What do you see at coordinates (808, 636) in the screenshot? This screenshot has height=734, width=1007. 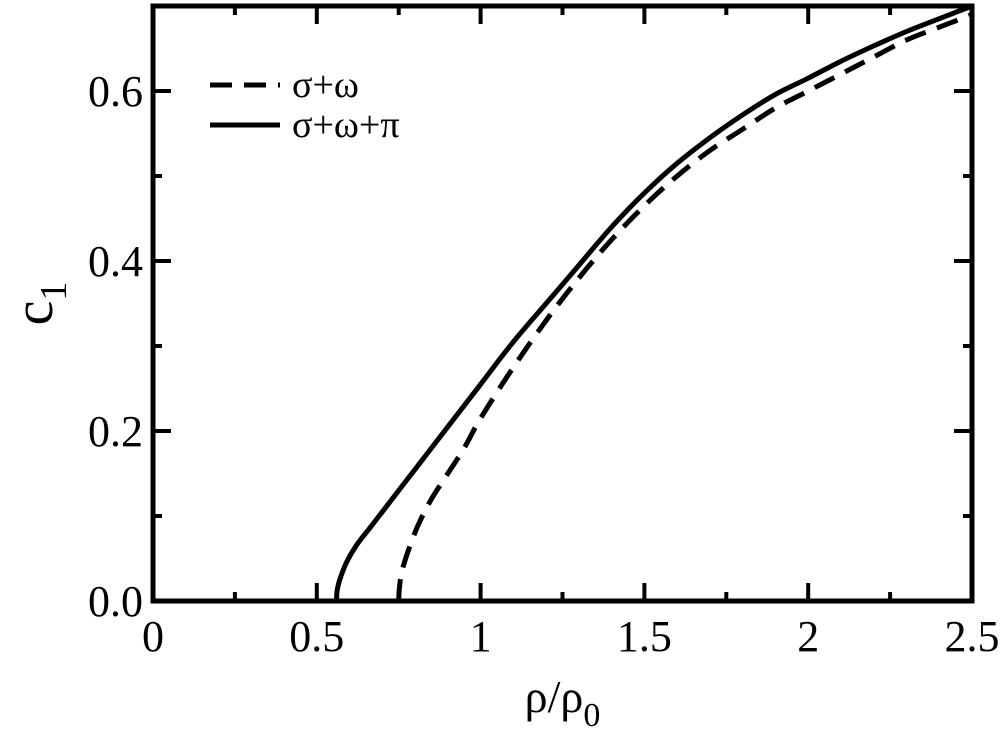 I see `x-tick-label: 2` at bounding box center [808, 636].